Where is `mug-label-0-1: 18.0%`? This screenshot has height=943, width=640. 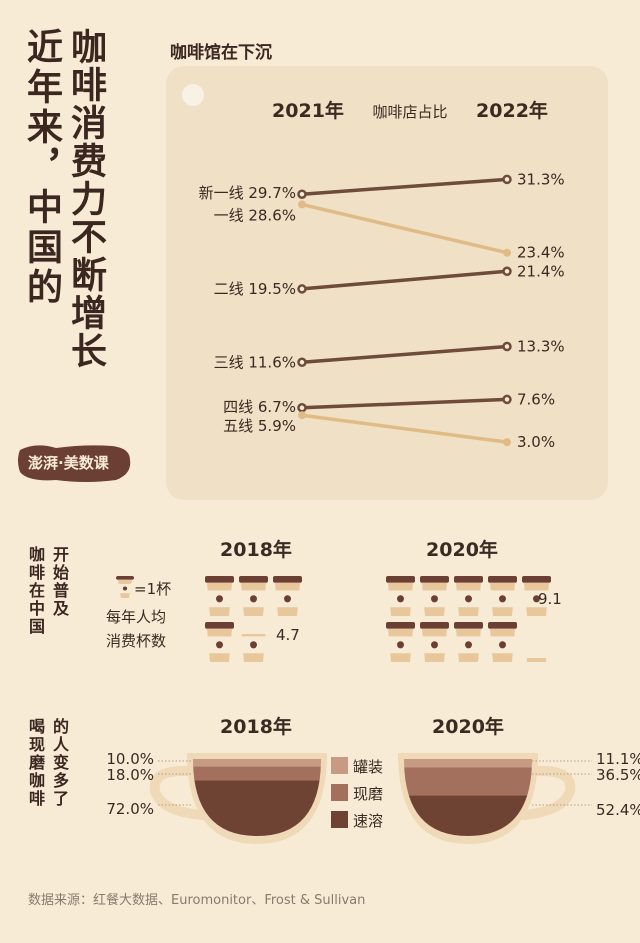
mug-label-0-1: 18.0% is located at coordinates (130, 775).